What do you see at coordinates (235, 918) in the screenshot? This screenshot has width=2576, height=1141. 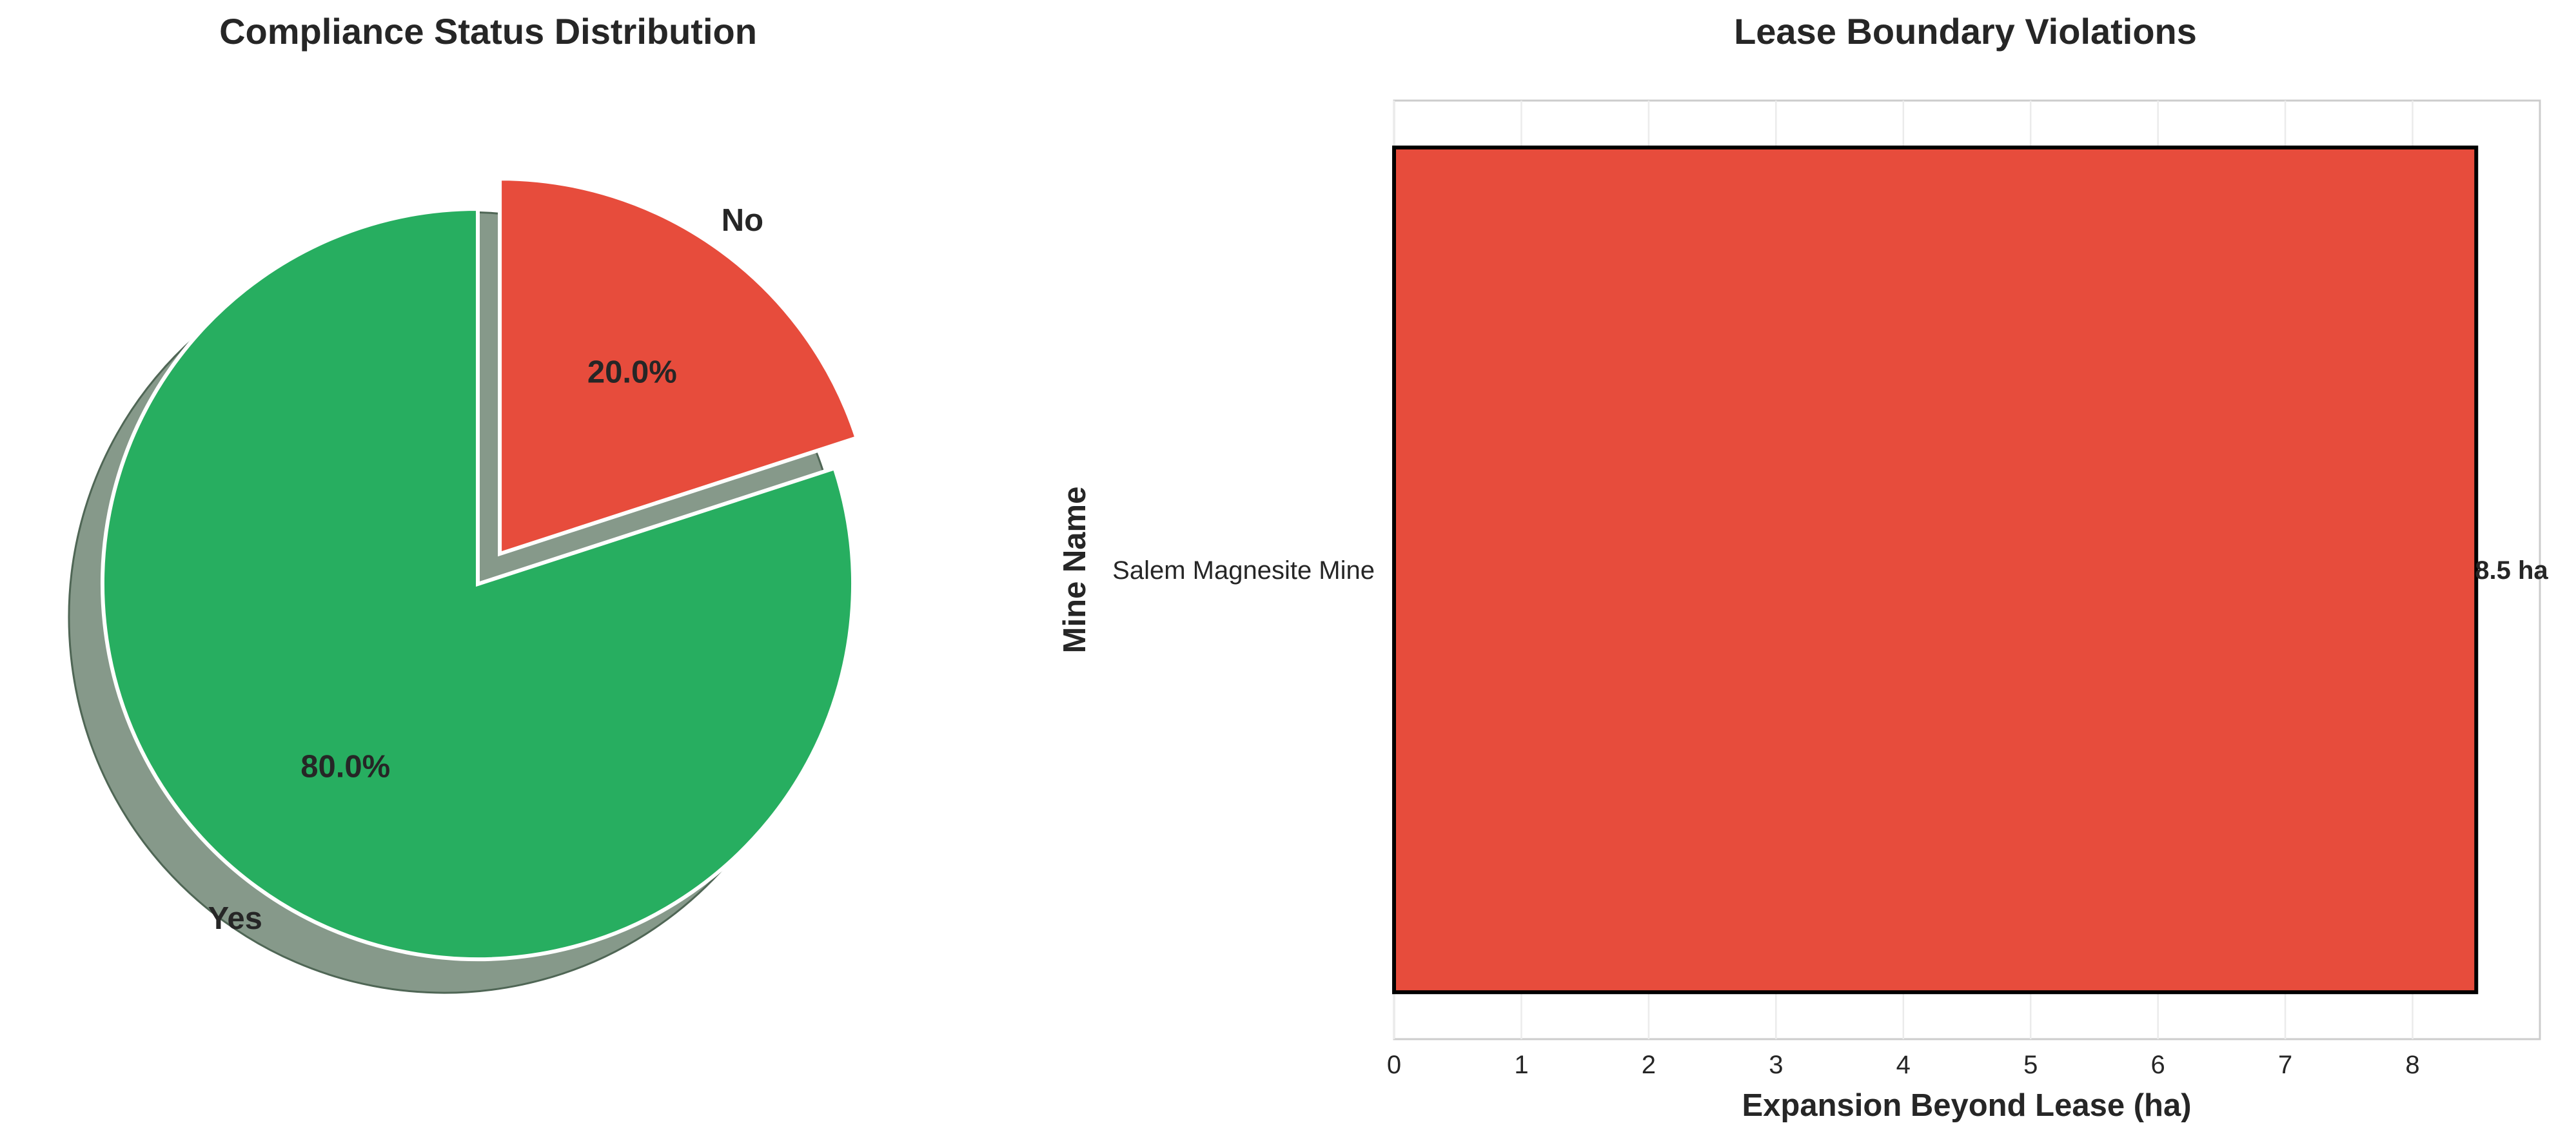 I see `pie-label-yes: Yes` at bounding box center [235, 918].